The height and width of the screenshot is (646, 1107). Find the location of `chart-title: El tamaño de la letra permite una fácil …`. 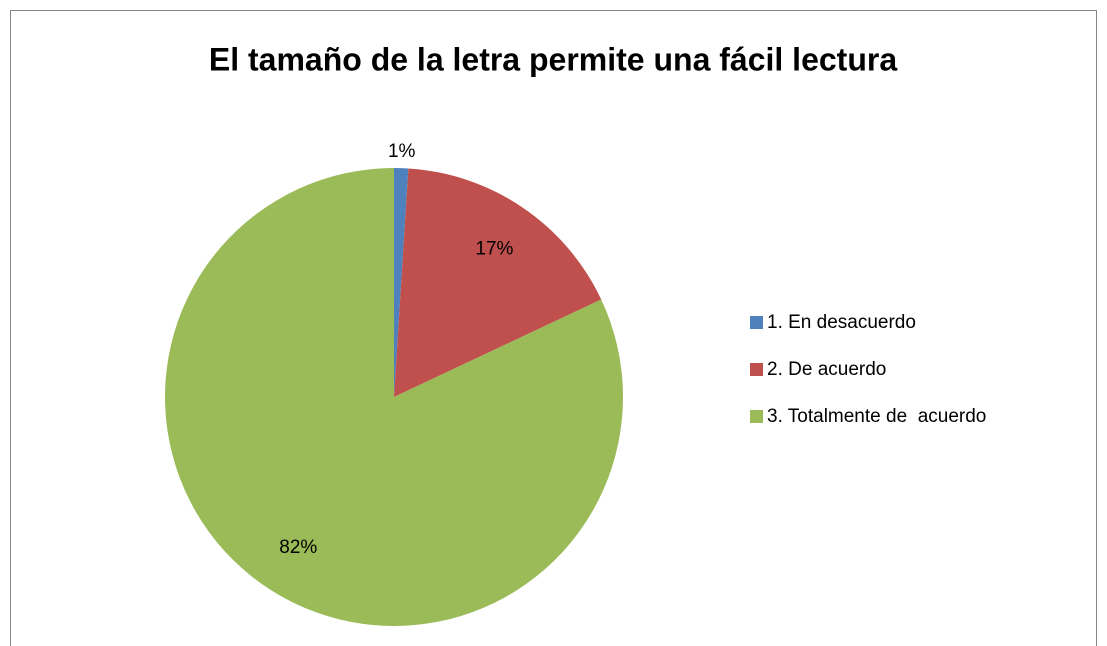

chart-title: El tamaño de la letra permite una fácil … is located at coordinates (553, 59).